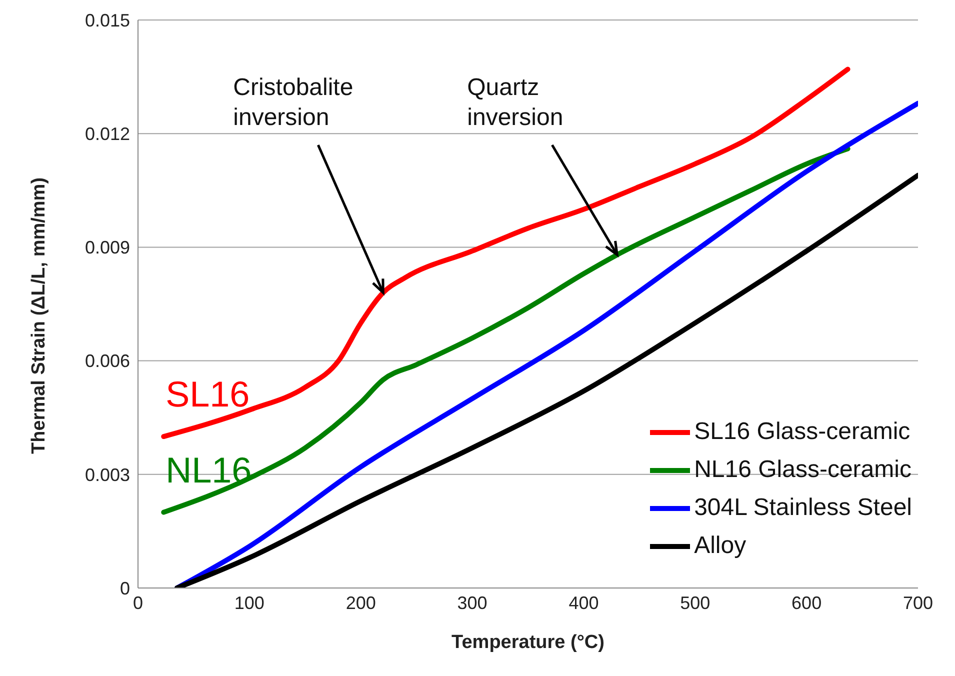 This screenshot has width=955, height=676. What do you see at coordinates (107, 361) in the screenshot?
I see `y-tick-label: 0.006` at bounding box center [107, 361].